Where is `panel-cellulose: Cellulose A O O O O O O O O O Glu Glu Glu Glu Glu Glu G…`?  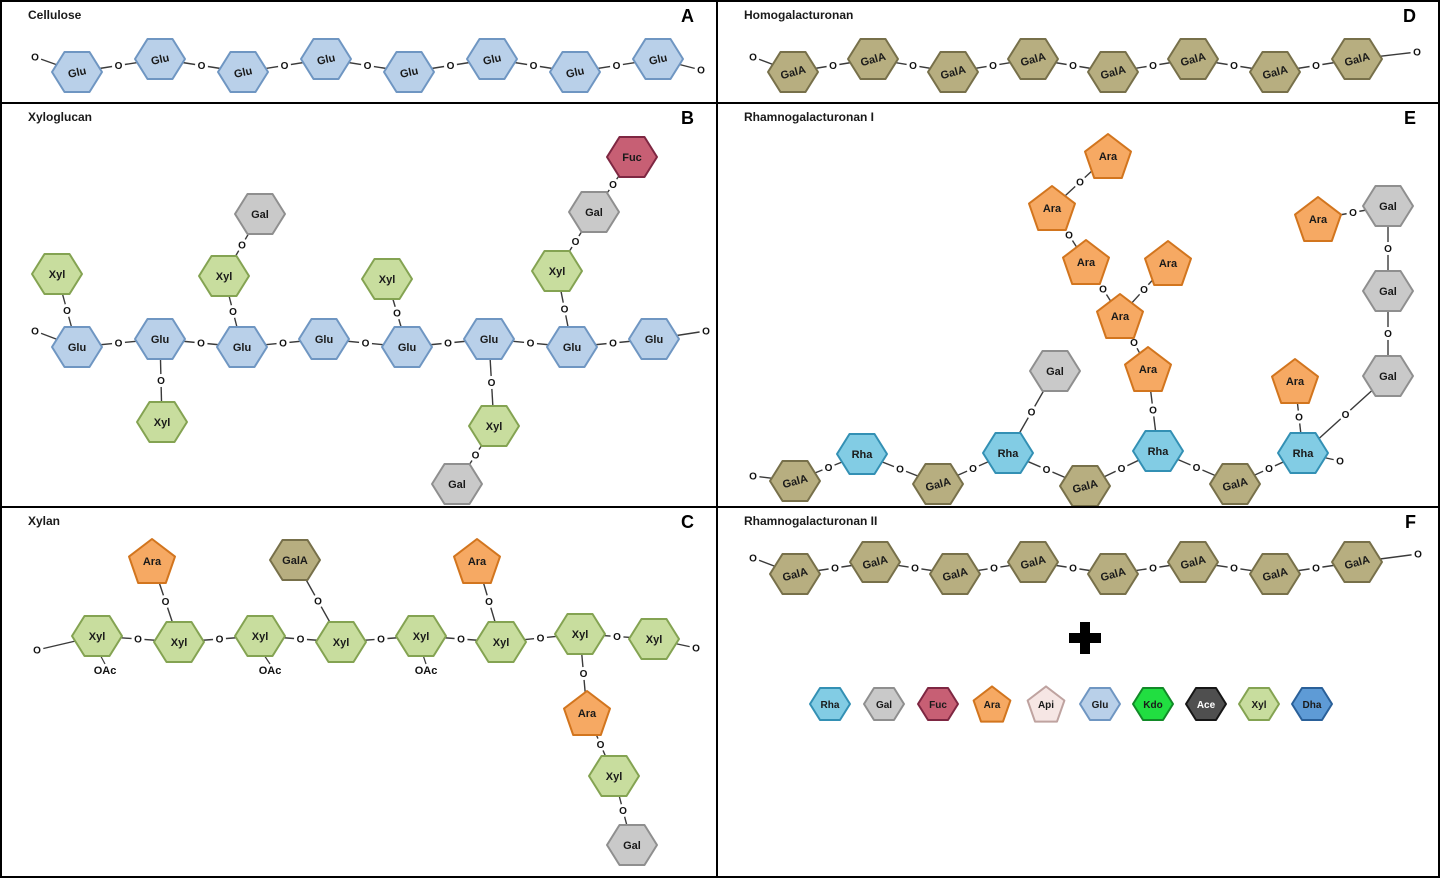 panel-cellulose: Cellulose A O O O O O O O O O Glu Glu Glu Glu Glu Glu G… is located at coordinates (359, 52).